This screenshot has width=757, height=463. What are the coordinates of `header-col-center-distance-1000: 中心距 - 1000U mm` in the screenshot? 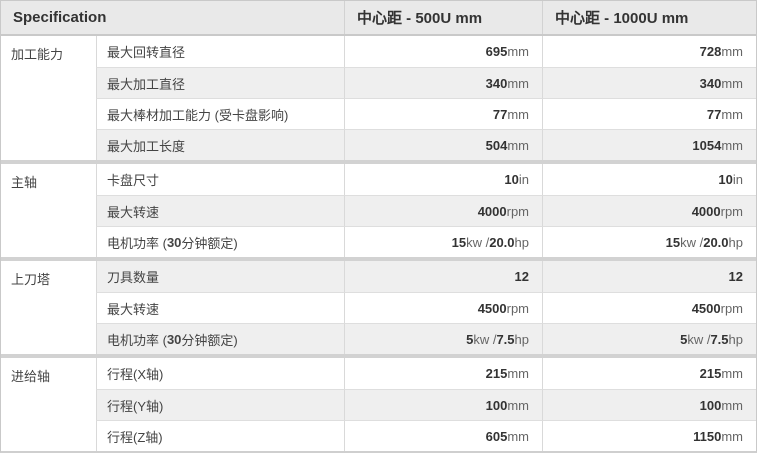 It's located at (649, 17).